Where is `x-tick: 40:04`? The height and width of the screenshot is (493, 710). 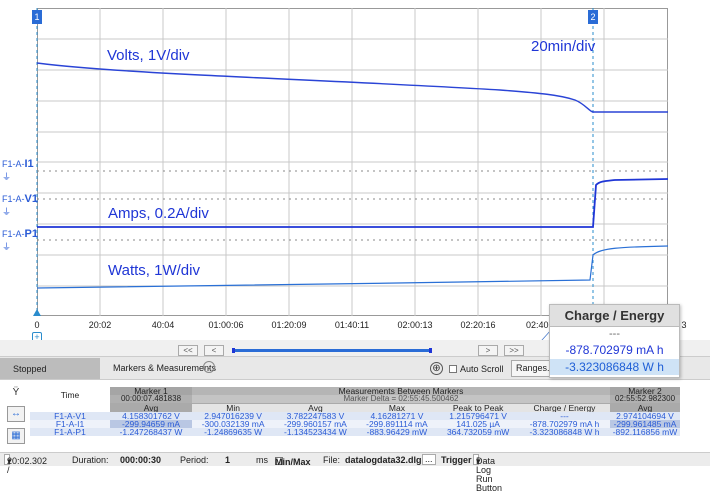 x-tick: 40:04 is located at coordinates (163, 325).